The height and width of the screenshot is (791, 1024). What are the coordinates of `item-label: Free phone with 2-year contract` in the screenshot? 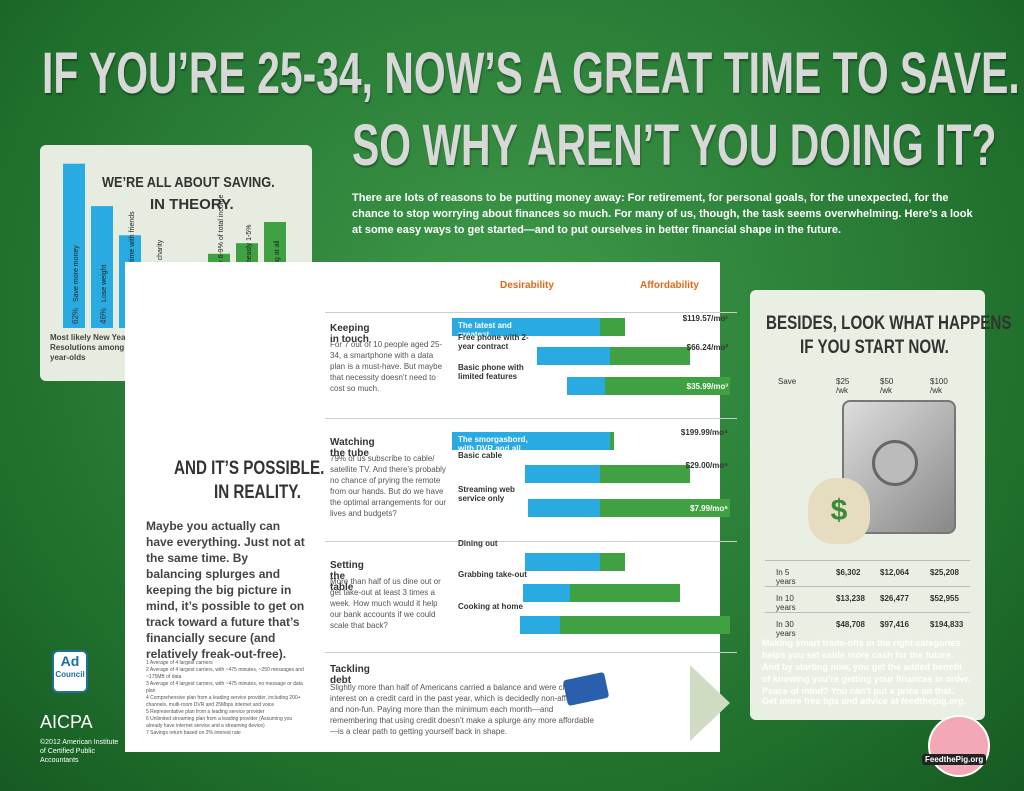 It's located at (493, 342).